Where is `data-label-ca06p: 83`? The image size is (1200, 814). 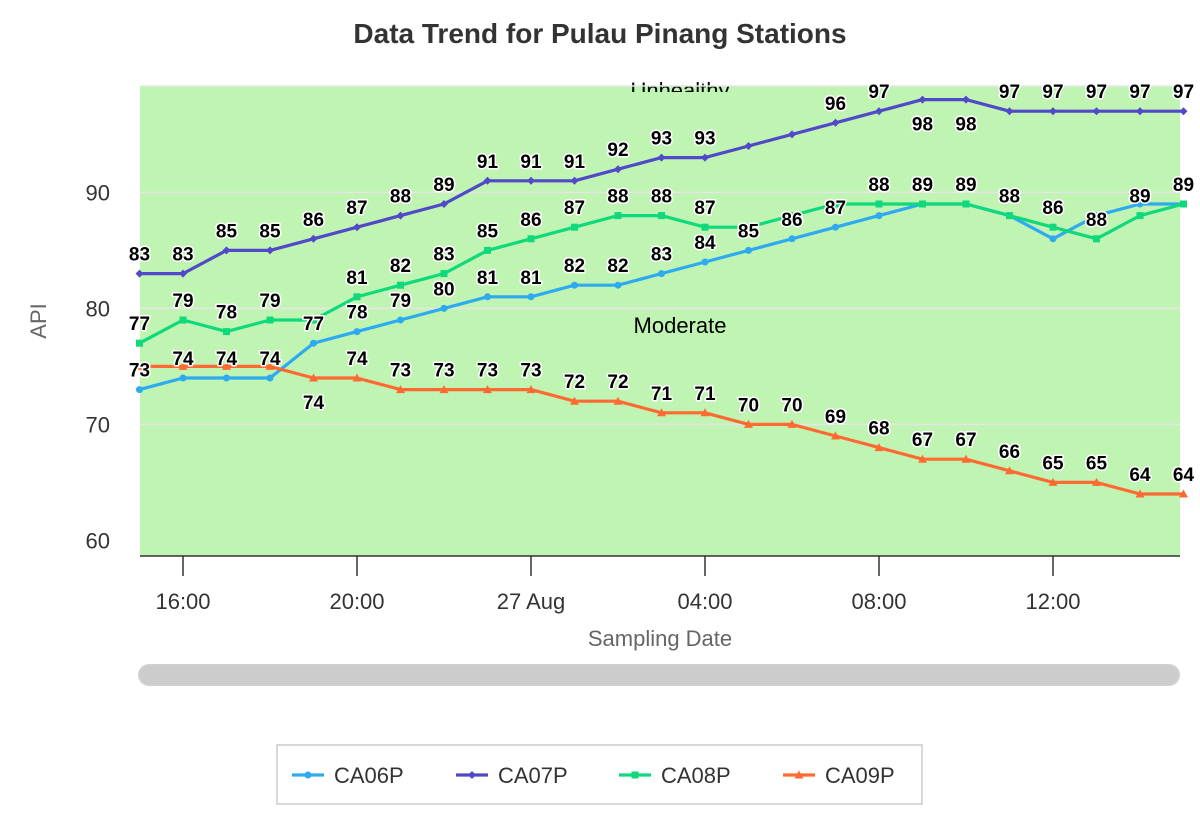
data-label-ca06p: 83 is located at coordinates (661, 255).